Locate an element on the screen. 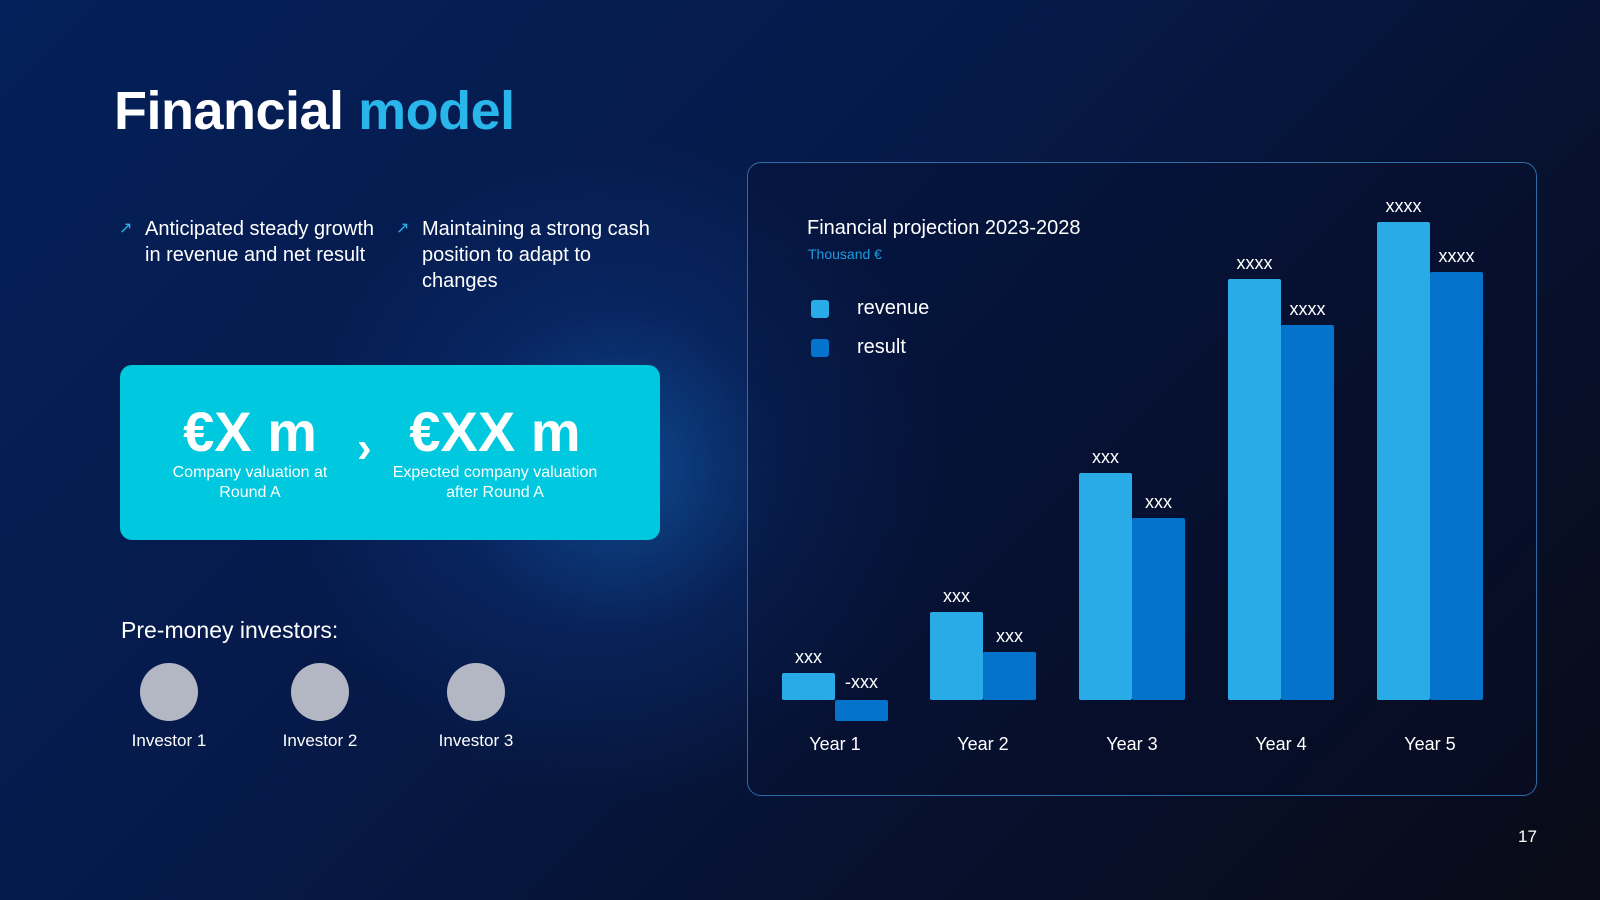 This screenshot has height=900, width=1600. chart-subtitle: Thousand € is located at coordinates (845, 254).